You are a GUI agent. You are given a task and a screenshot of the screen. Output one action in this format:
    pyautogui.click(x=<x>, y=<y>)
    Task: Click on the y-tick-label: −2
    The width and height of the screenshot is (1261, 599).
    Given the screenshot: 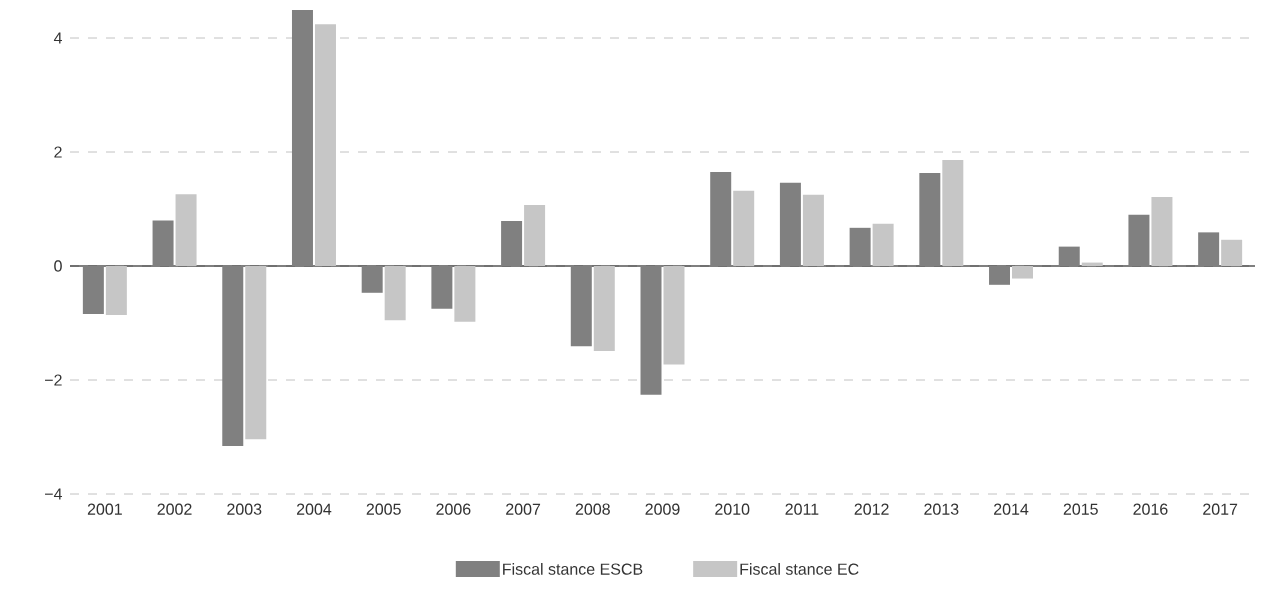 What is the action you would take?
    pyautogui.click(x=53, y=380)
    